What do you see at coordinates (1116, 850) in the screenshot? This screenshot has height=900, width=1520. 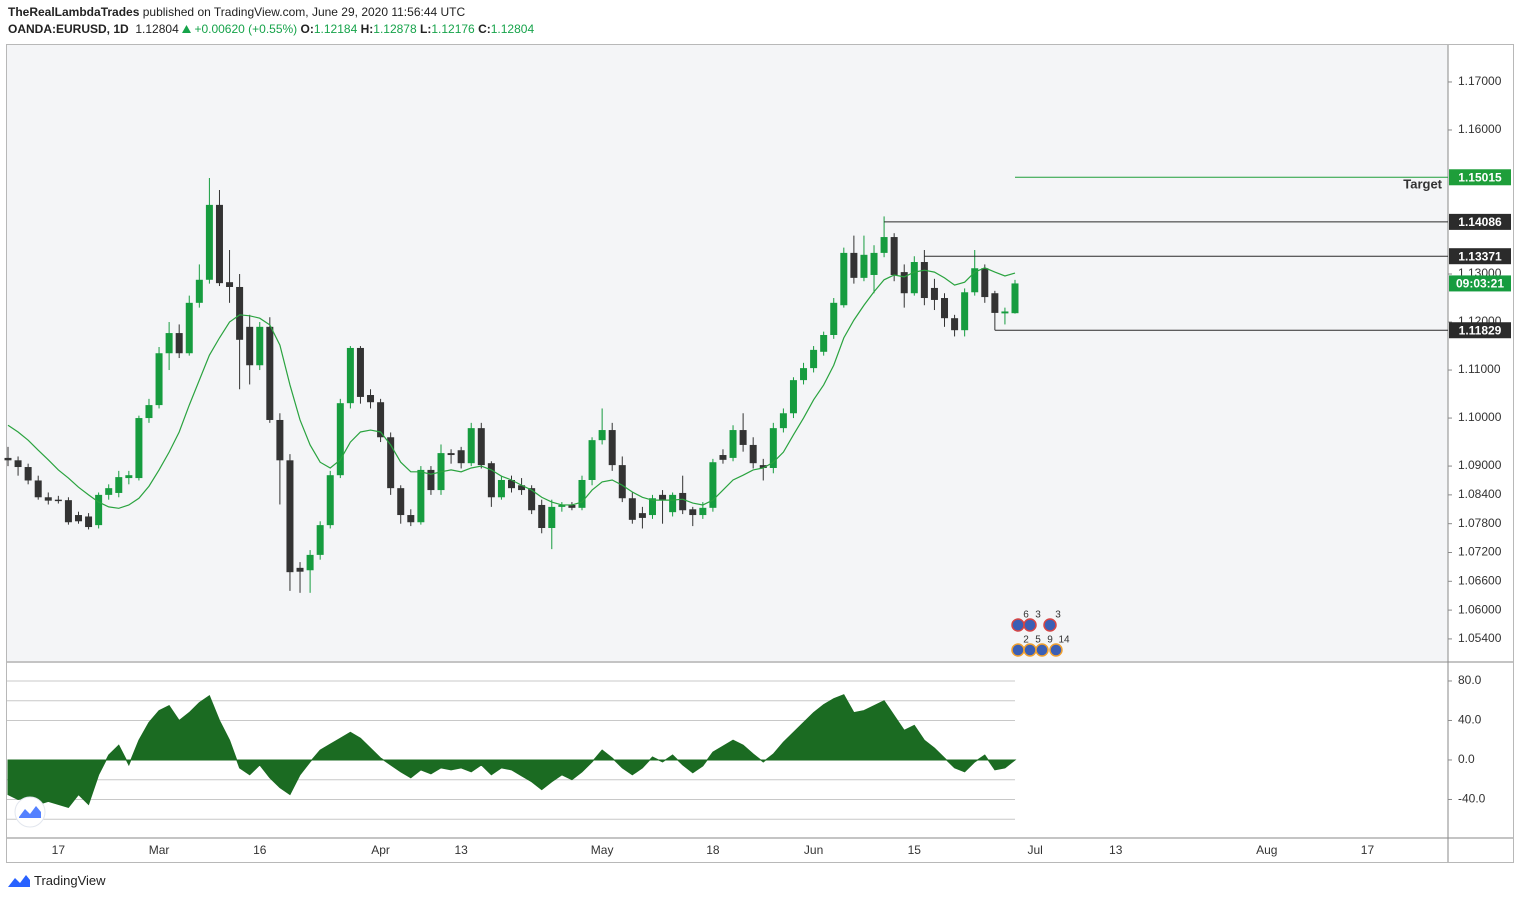 I see `x-tick-label: 13` at bounding box center [1116, 850].